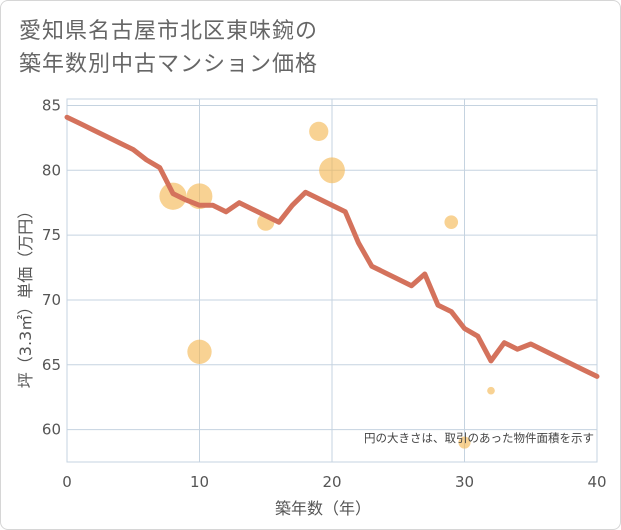 The width and height of the screenshot is (621, 530). Describe the element at coordinates (299, 48) in the screenshot. I see `chart-title: 愛知県名古屋市北区東味鋺の 築年数別中古マンション価格` at that location.